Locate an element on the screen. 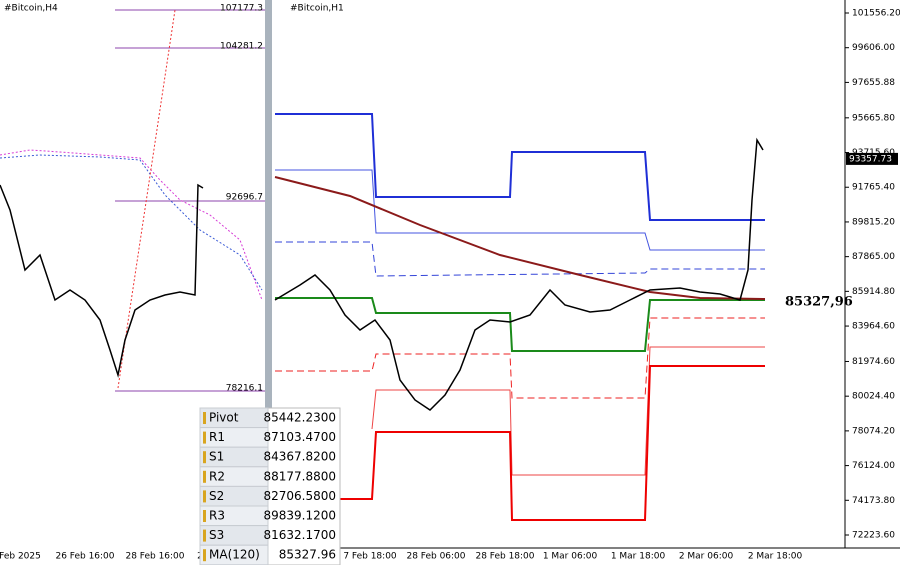 The width and height of the screenshot is (900, 569). current-price: 93357.73 is located at coordinates (870, 159).